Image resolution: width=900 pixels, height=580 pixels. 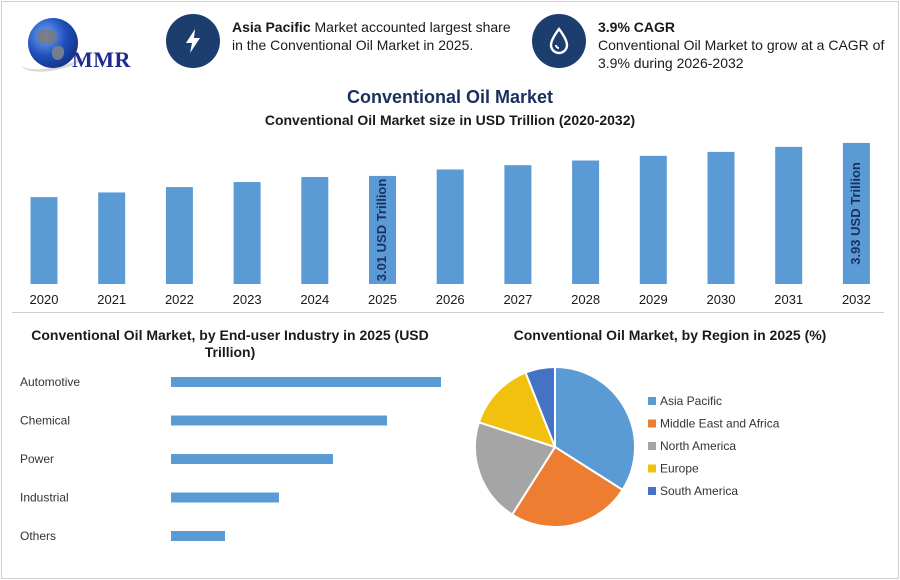 What do you see at coordinates (653, 219) in the screenshot?
I see `bar-2029` at bounding box center [653, 219].